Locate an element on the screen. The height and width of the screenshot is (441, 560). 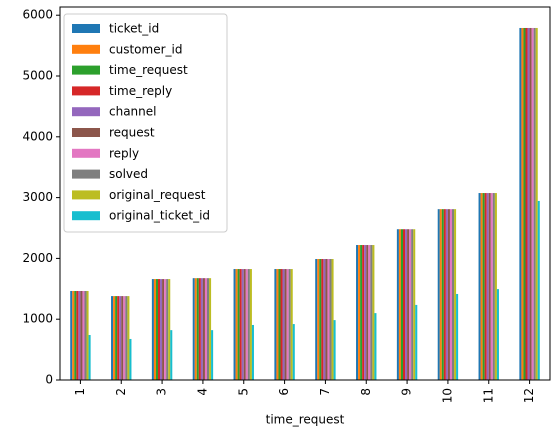
legend-label: customer_id is located at coordinates (145, 49).